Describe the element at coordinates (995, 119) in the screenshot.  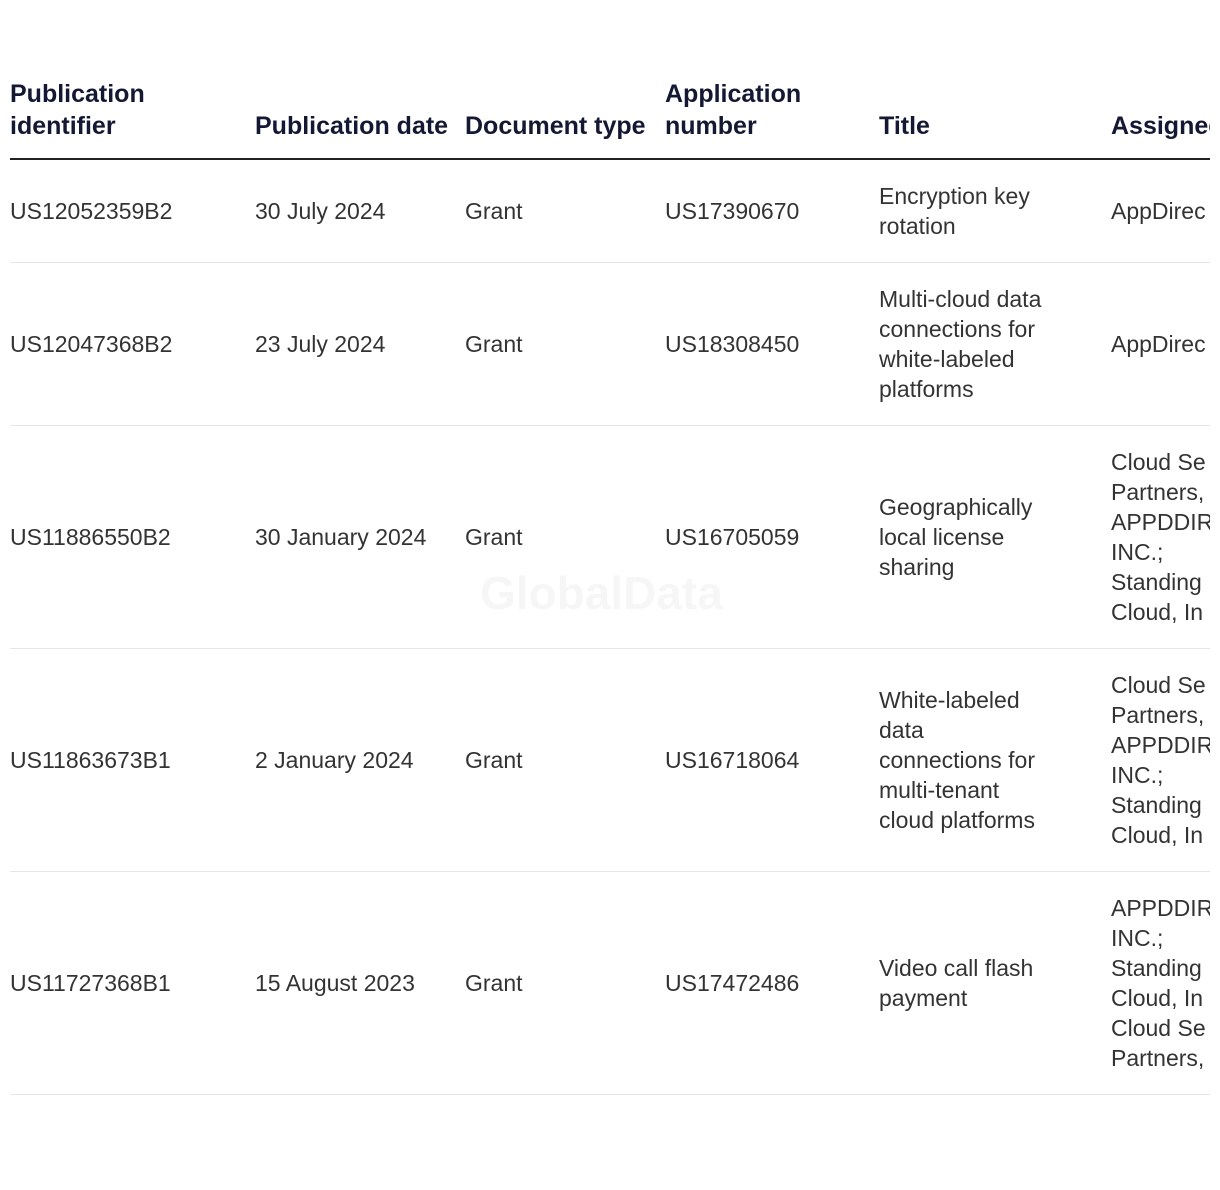
I see `column-header: Title` at that location.